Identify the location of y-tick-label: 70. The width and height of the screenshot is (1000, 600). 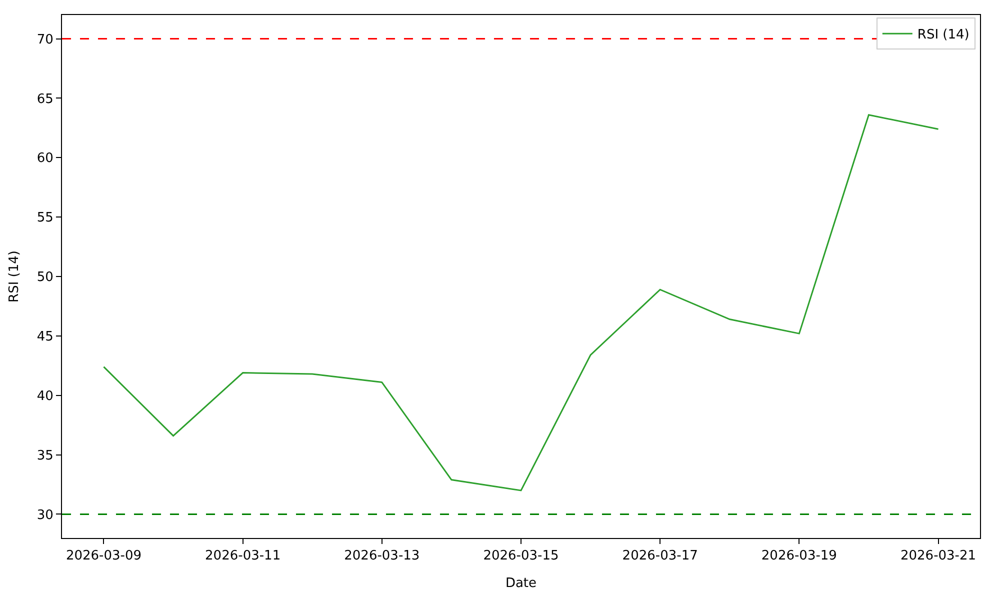
(45, 40).